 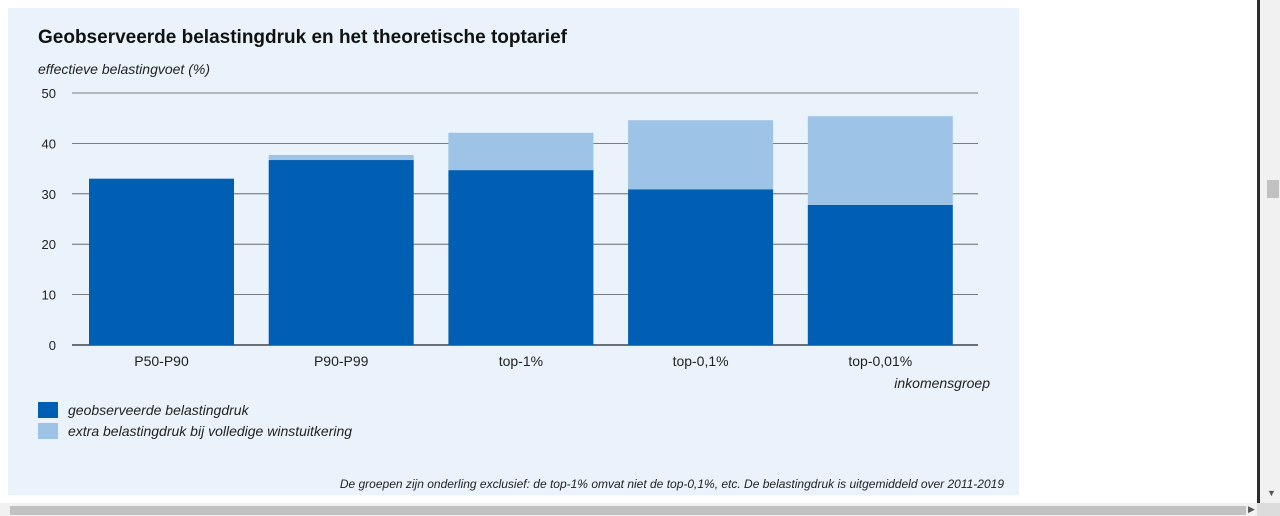 I want to click on y-tick-label: 10, so click(x=49, y=295).